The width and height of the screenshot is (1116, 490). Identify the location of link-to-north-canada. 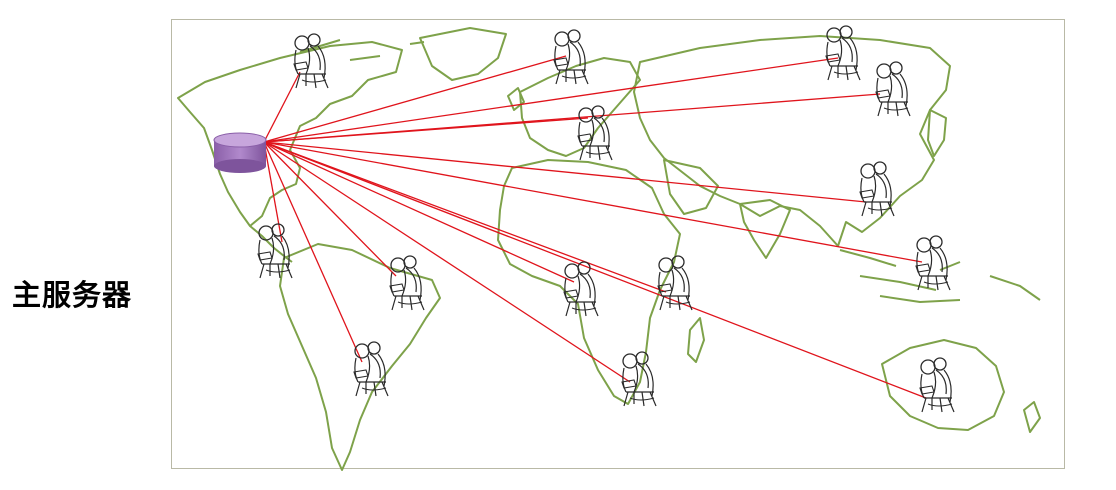
(282, 107).